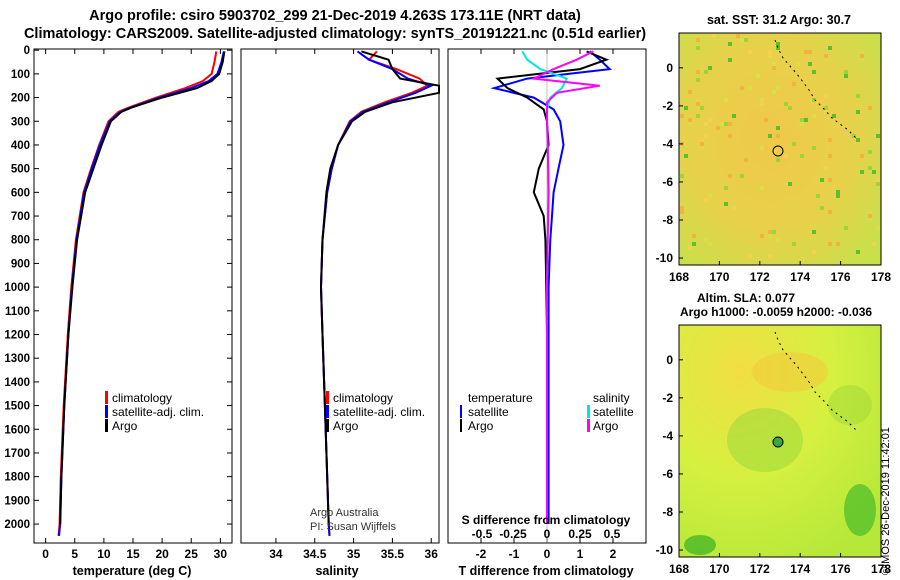 The height and width of the screenshot is (580, 900). What do you see at coordinates (667, 144) in the screenshot?
I see `map-y-tick-label: -4` at bounding box center [667, 144].